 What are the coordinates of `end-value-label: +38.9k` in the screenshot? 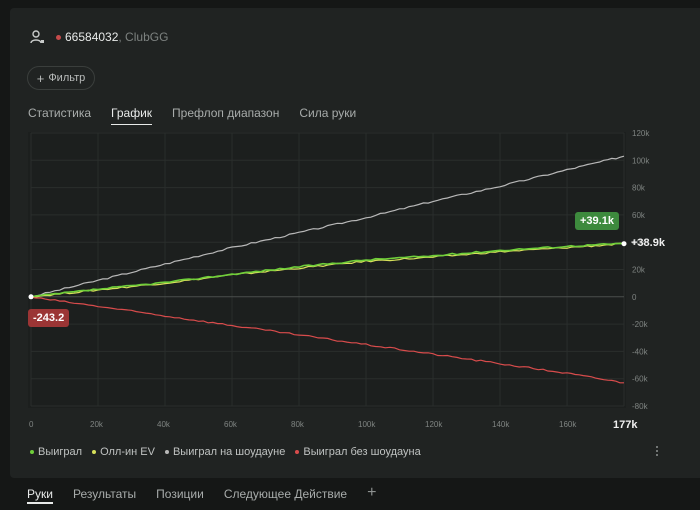 It's located at (648, 243).